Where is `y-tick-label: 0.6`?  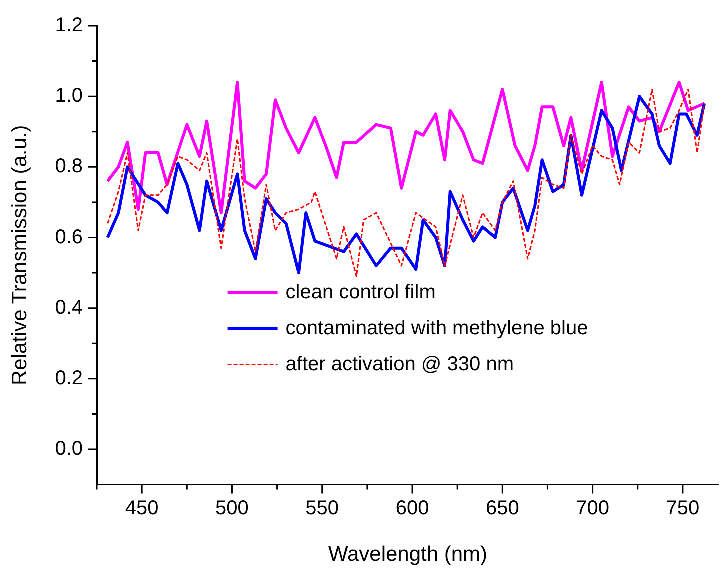 y-tick-label: 0.6 is located at coordinates (69, 237).